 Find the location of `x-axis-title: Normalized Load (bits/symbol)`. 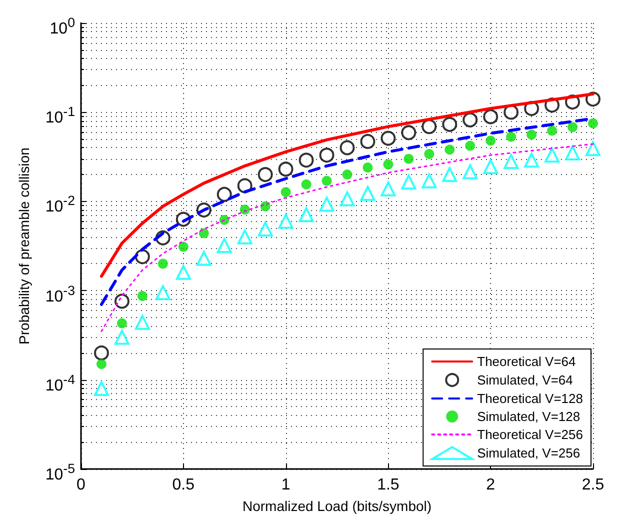

x-axis-title: Normalized Load (bits/symbol) is located at coordinates (337, 506).